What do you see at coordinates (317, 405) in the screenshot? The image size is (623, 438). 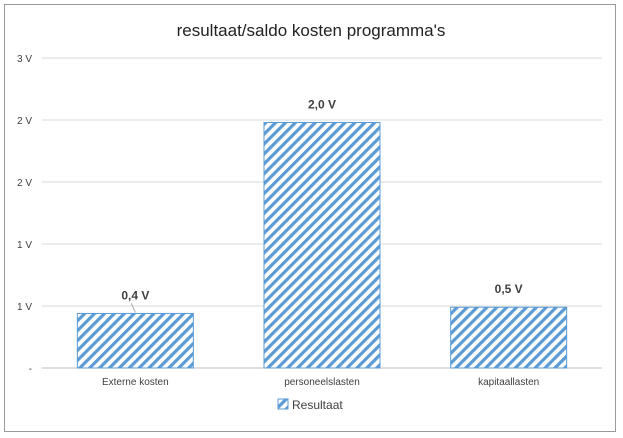 I see `legend-label: Resultaat` at bounding box center [317, 405].